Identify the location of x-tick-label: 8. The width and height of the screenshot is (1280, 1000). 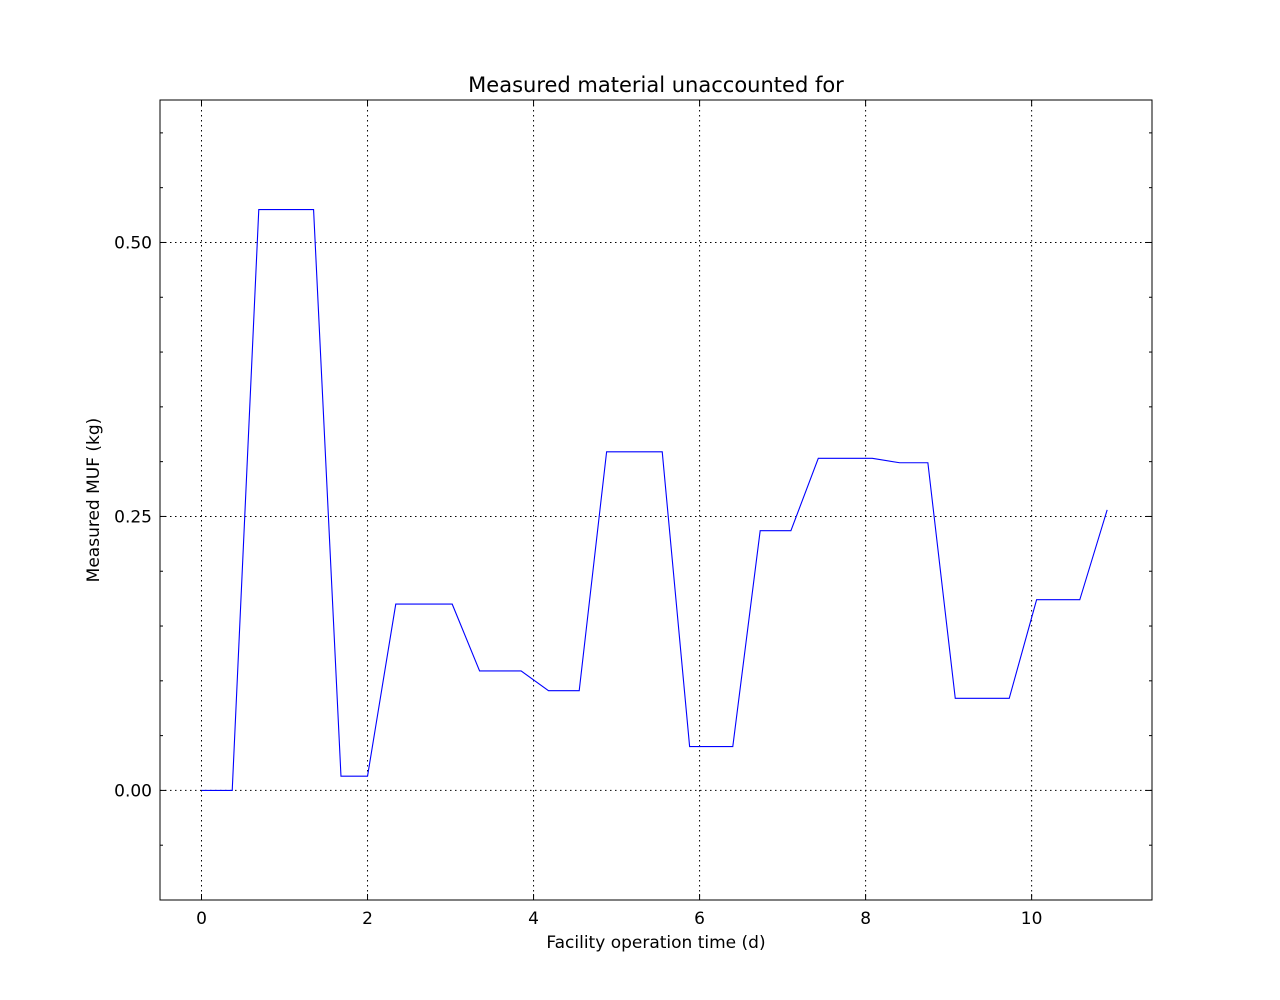
(865, 919).